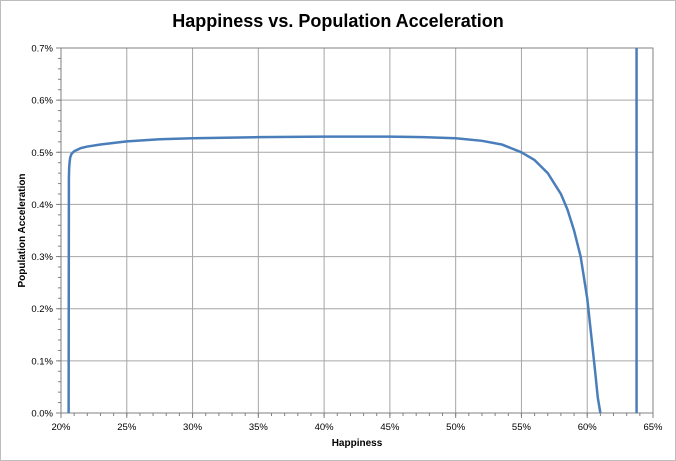  What do you see at coordinates (42, 101) in the screenshot?
I see `y-tick-label: 0.6%` at bounding box center [42, 101].